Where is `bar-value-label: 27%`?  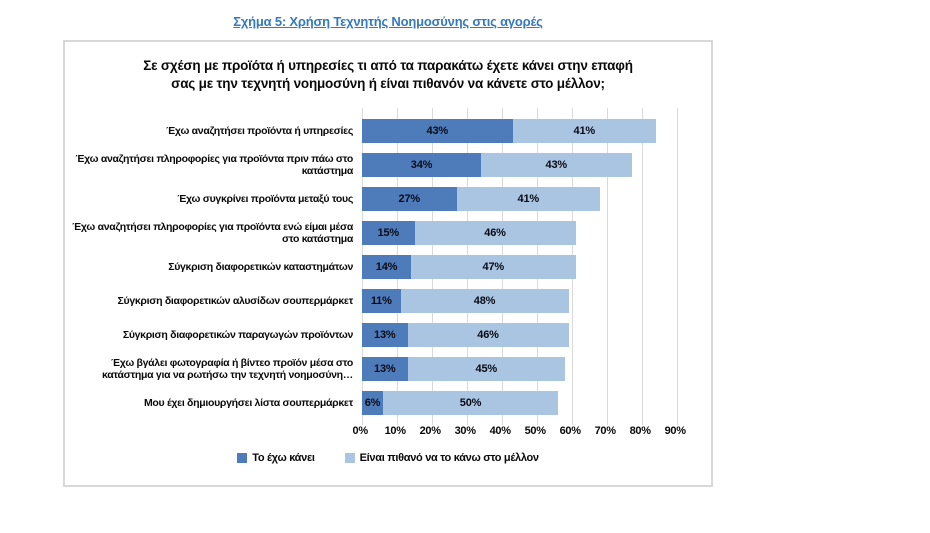
bar-value-label: 27% is located at coordinates (409, 199).